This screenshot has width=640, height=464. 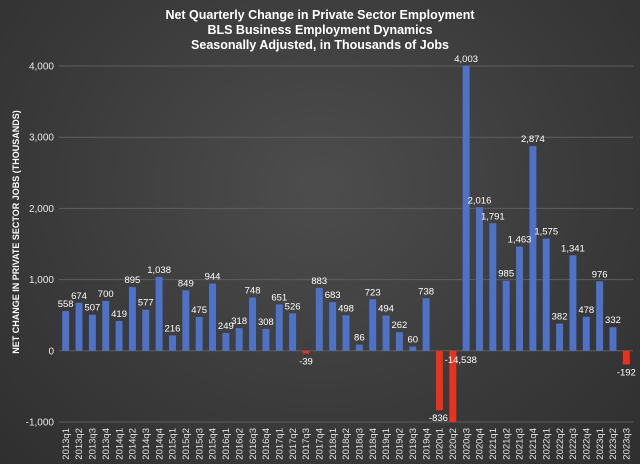 What do you see at coordinates (333, 444) in the screenshot?
I see `x-tick-label: 2018q1` at bounding box center [333, 444].